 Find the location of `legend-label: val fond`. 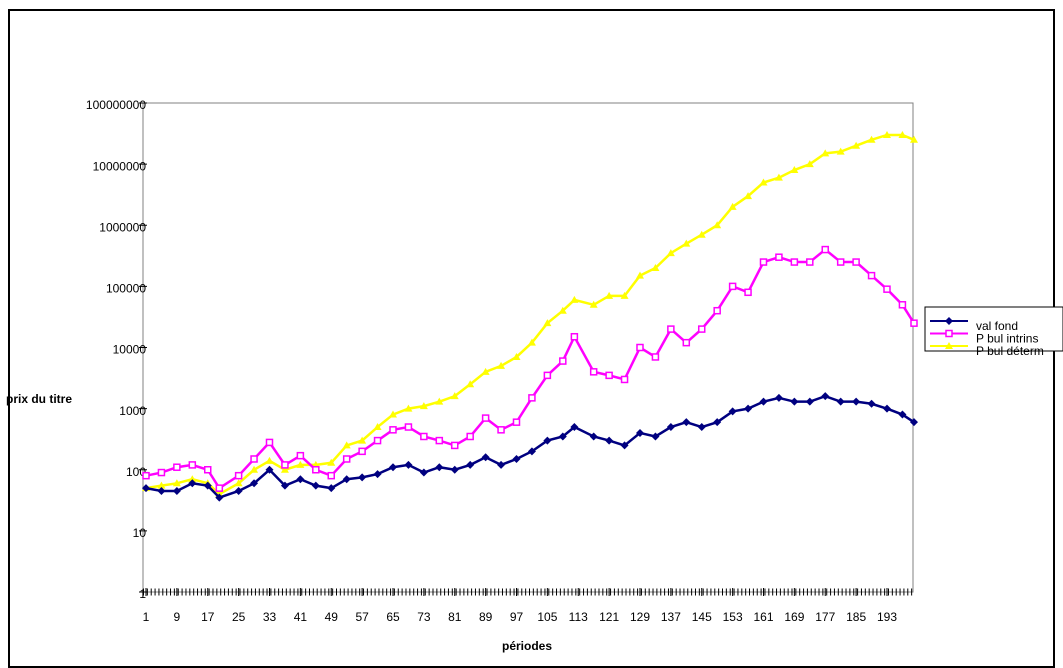

legend-label: val fond is located at coordinates (997, 326).